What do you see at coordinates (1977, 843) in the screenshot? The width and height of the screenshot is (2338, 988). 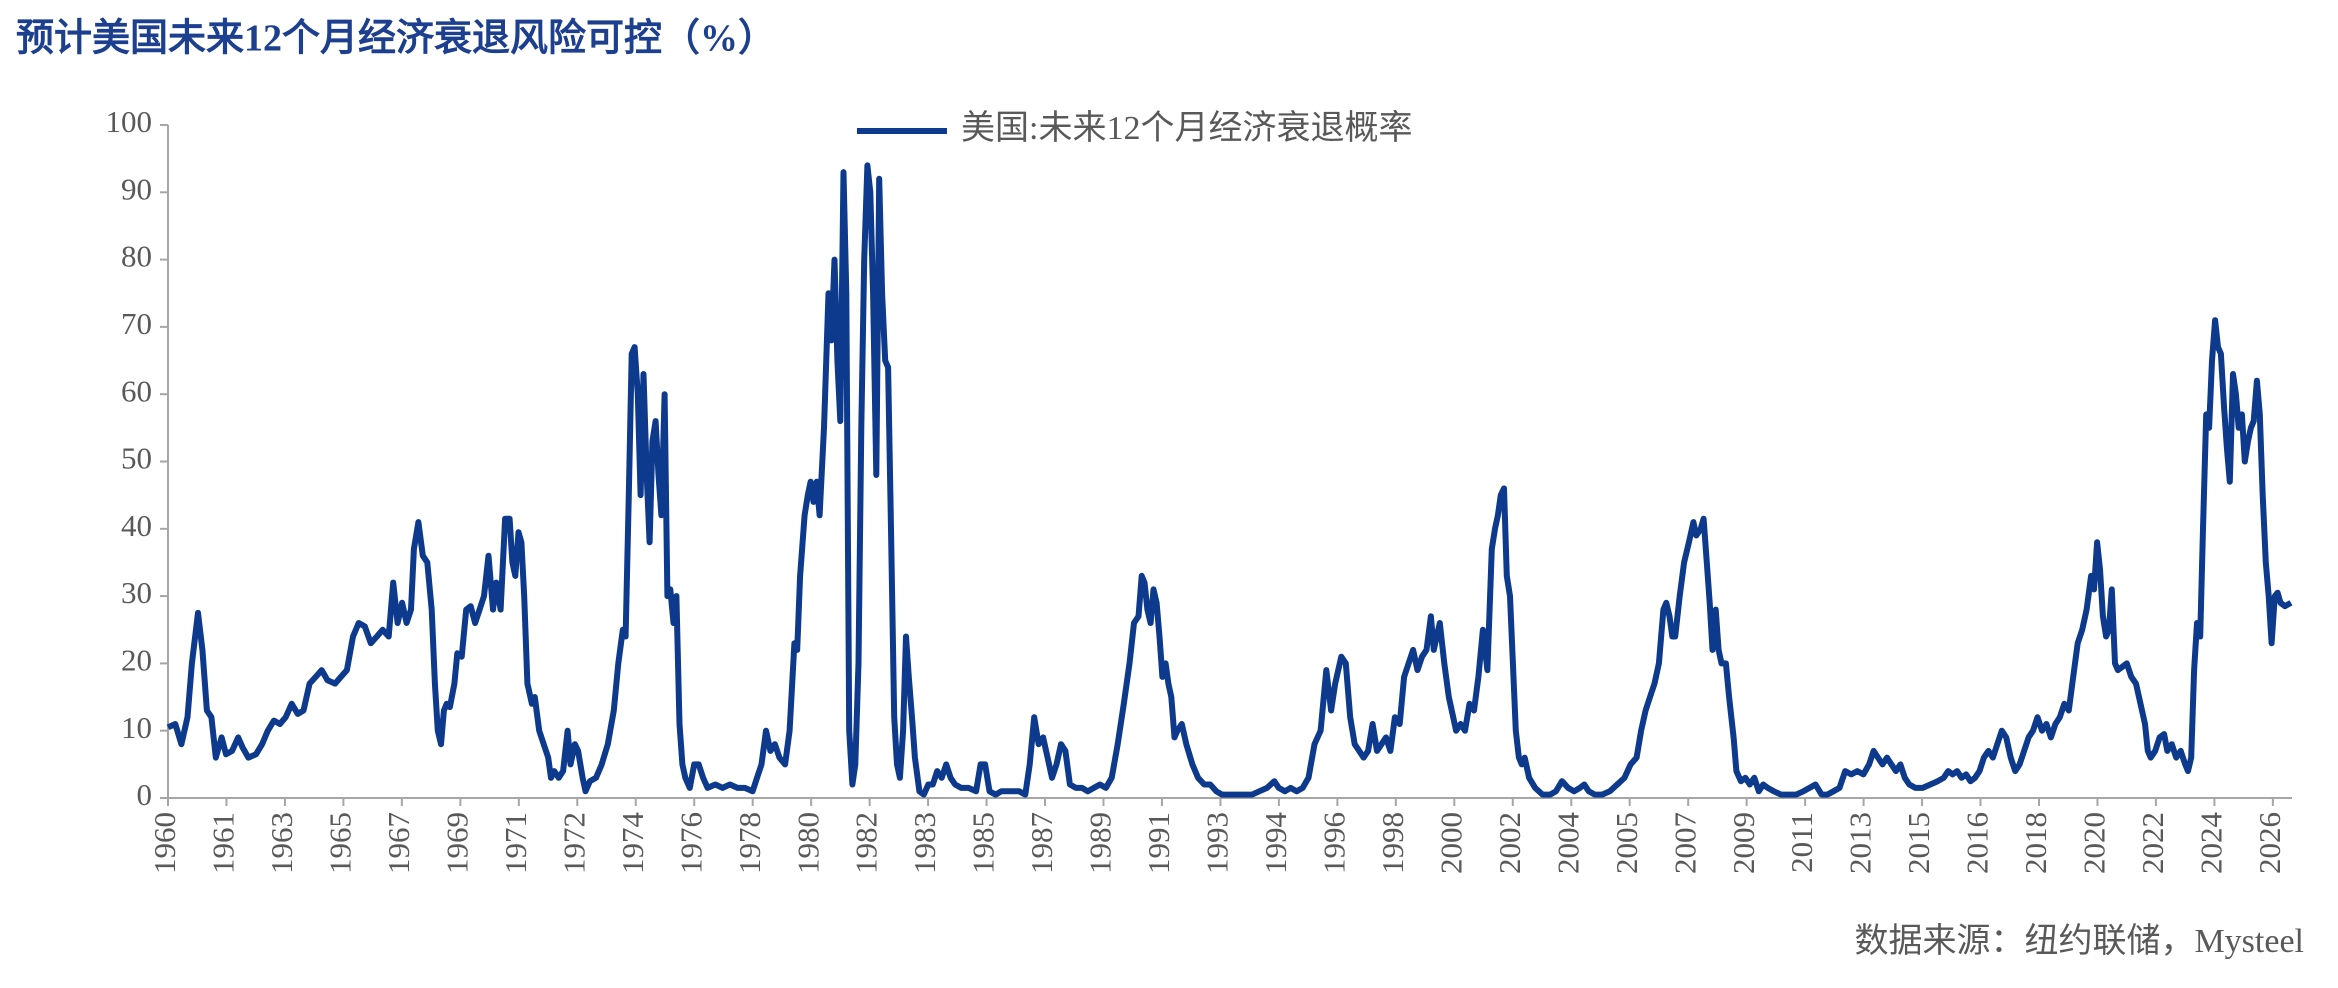 I see `x-tick-label: 2016` at bounding box center [1977, 843].